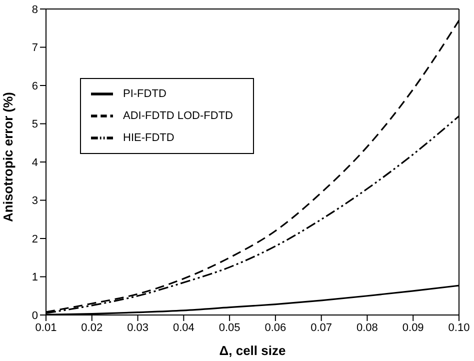 This screenshot has height=361, width=474. Describe the element at coordinates (229, 328) in the screenshot. I see `x-tick-label: 0.05` at that location.